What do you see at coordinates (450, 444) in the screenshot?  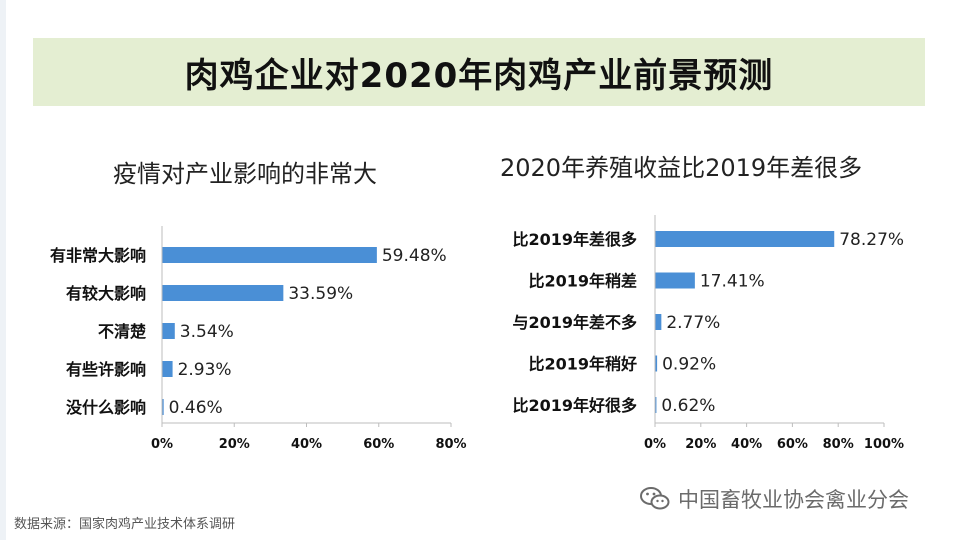 I see `chart-1-x-tick-label: 80%` at bounding box center [450, 444].